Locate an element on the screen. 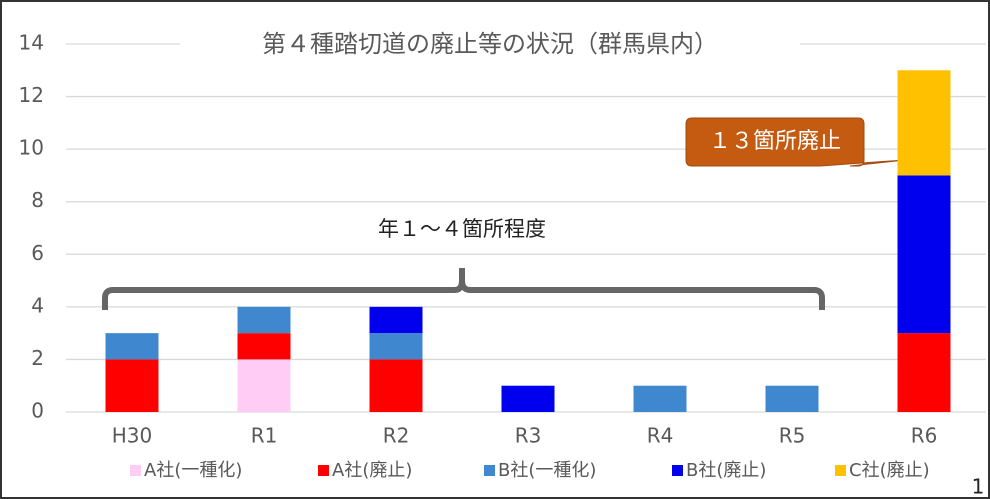 The height and width of the screenshot is (499, 990). y-tick-label: 6 is located at coordinates (37, 253).